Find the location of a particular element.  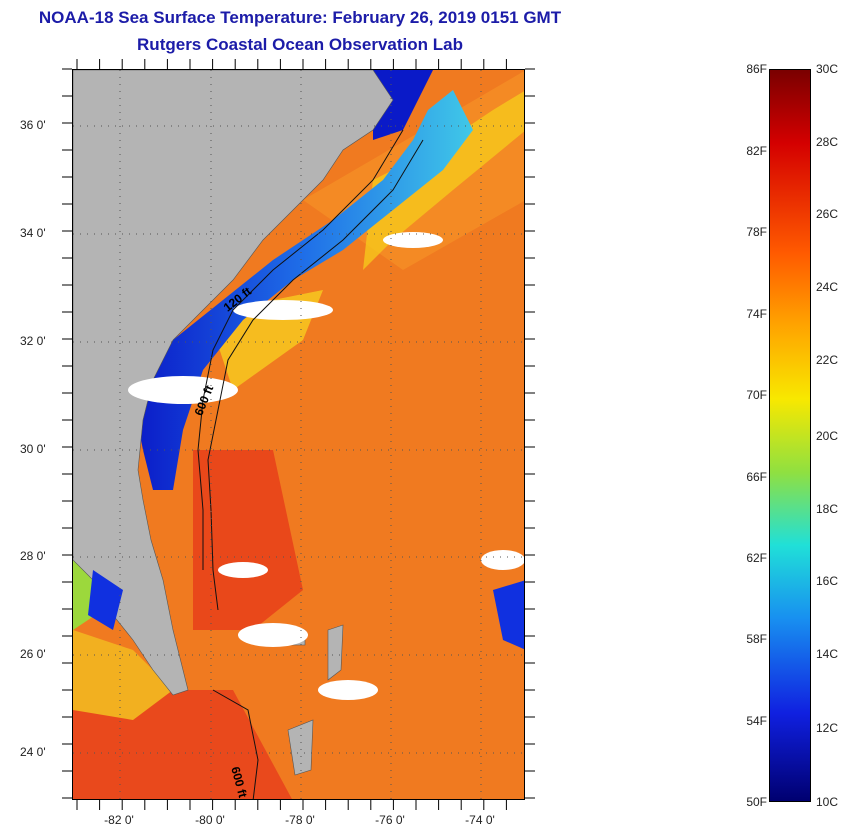

cb-f-86: 86F is located at coordinates (756, 69).